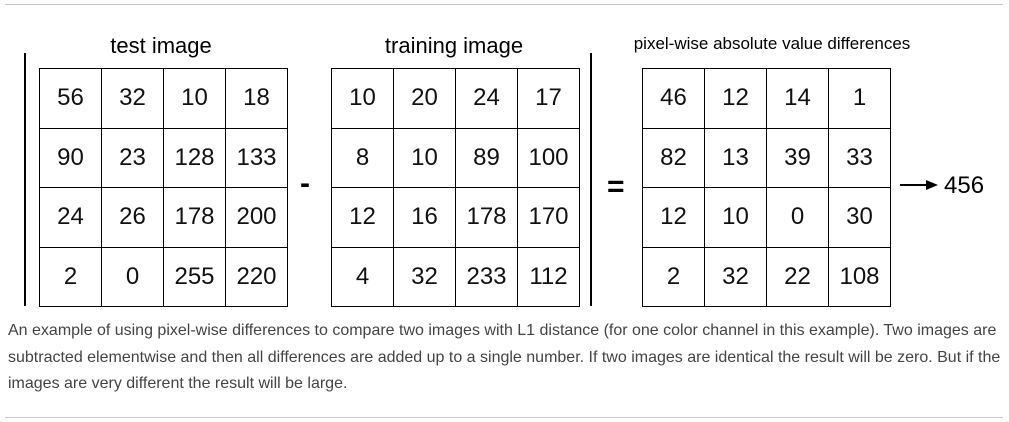 Image resolution: width=1009 pixels, height=422 pixels. I want to click on grid-row: 4 32 233 112, so click(455, 276).